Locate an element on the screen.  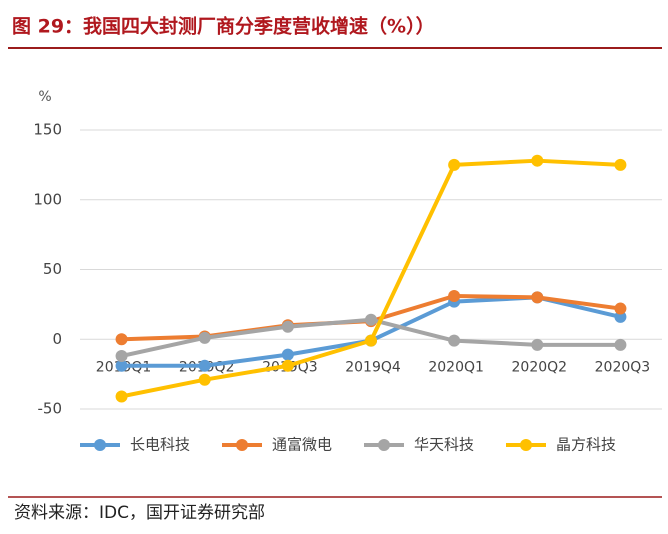
x-tick-label: 2020Q3 is located at coordinates (623, 367).